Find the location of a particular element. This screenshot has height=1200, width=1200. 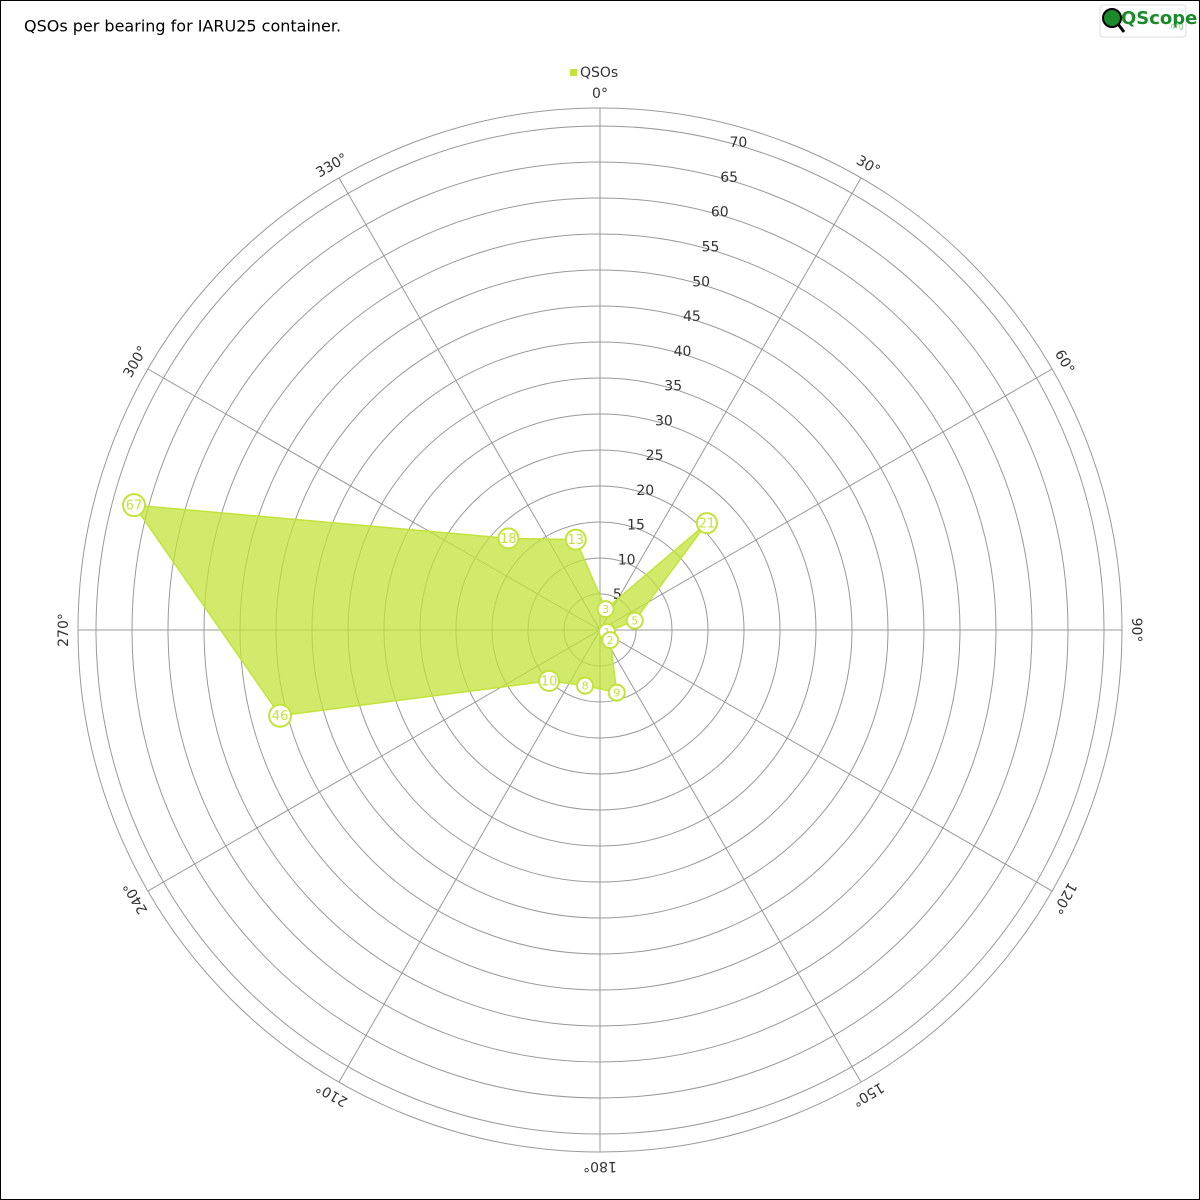

value-label: 18 is located at coordinates (508, 539).